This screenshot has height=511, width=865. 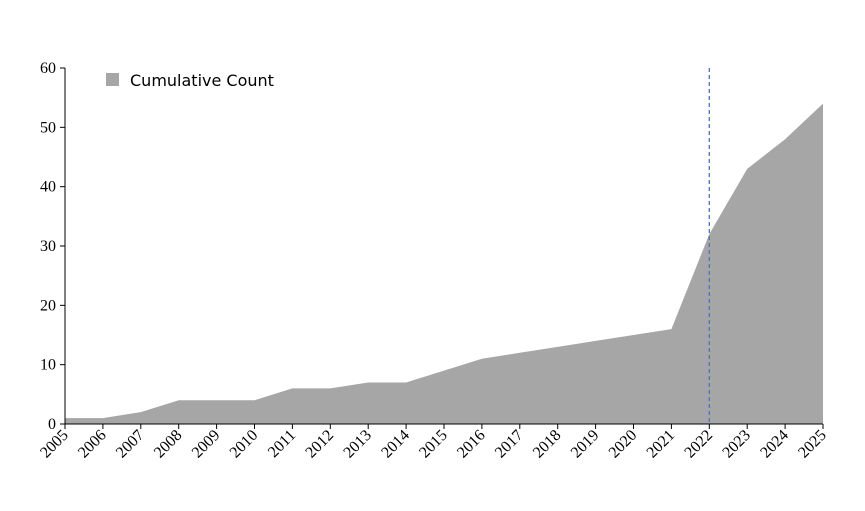 I want to click on y-tick-label: 10, so click(x=48, y=365).